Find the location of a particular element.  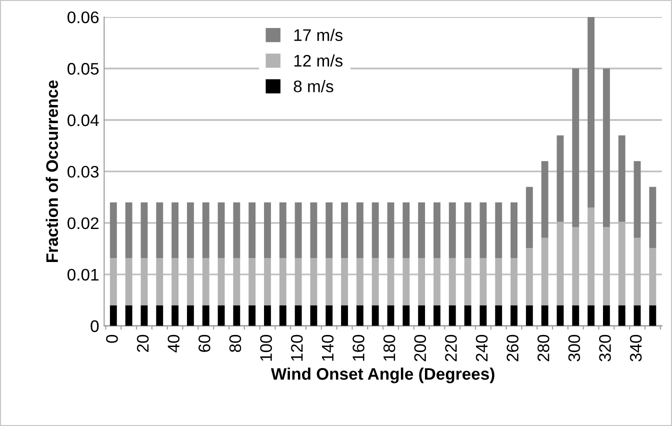

x-tick-label: 280 is located at coordinates (543, 348).